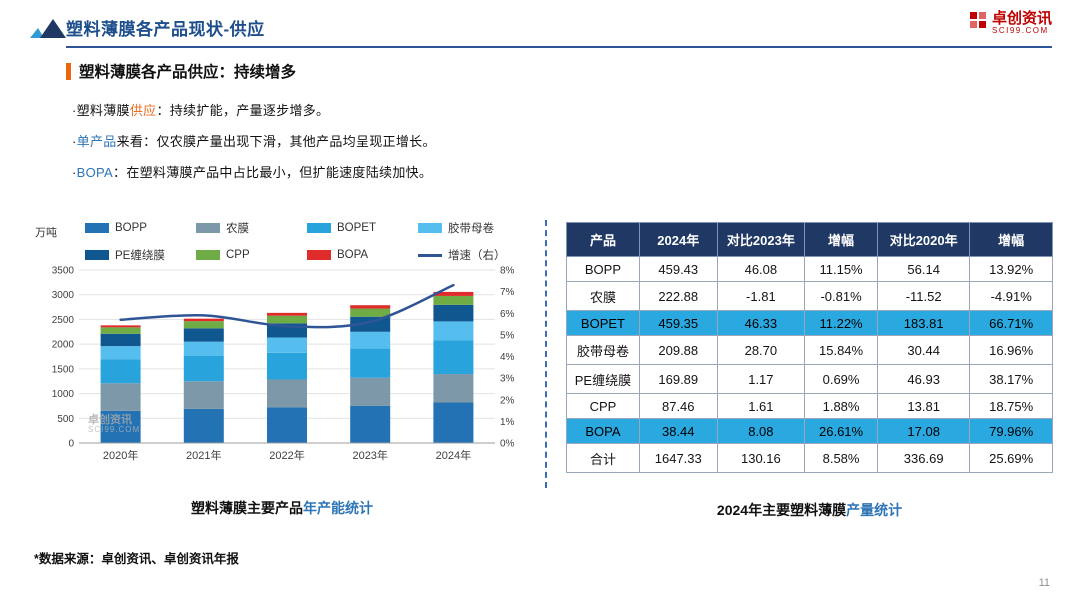 This screenshot has width=1080, height=607. I want to click on svg-text: 0%, so click(507, 444).